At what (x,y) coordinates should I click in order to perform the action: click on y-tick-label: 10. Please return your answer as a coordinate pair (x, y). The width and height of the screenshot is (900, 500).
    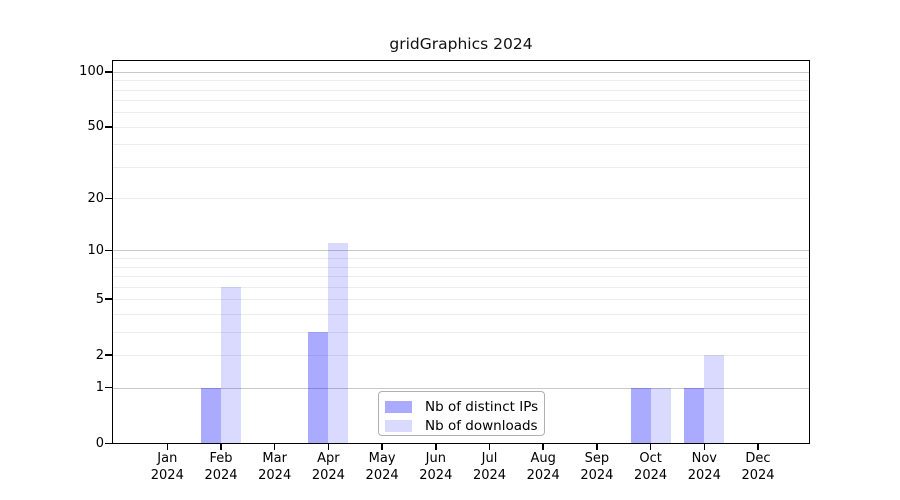
    Looking at the image, I should click on (95, 250).